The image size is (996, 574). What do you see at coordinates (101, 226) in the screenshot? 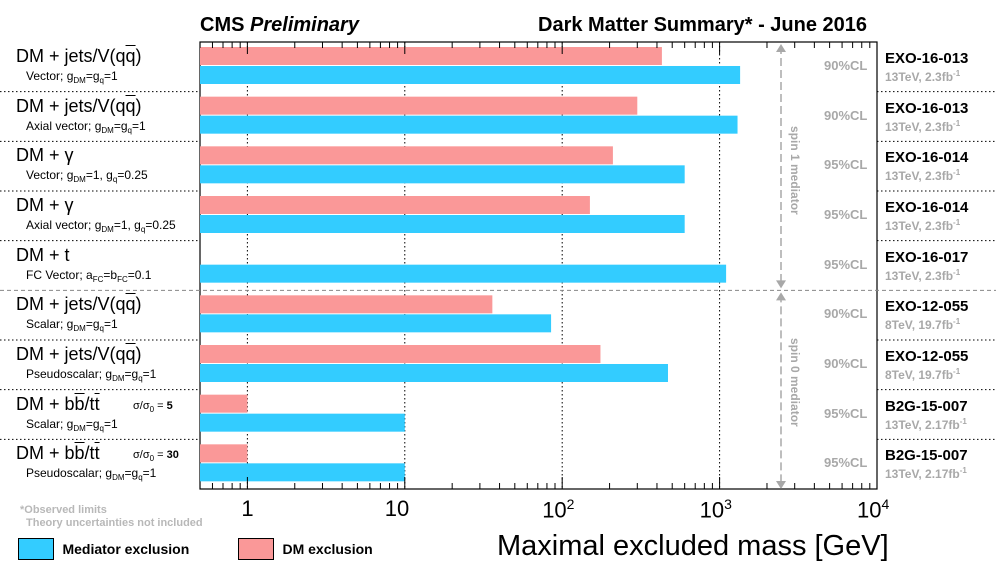
I see `row-subtitle-3: Axial vector; gDM=1, gq=0.25` at bounding box center [101, 226].